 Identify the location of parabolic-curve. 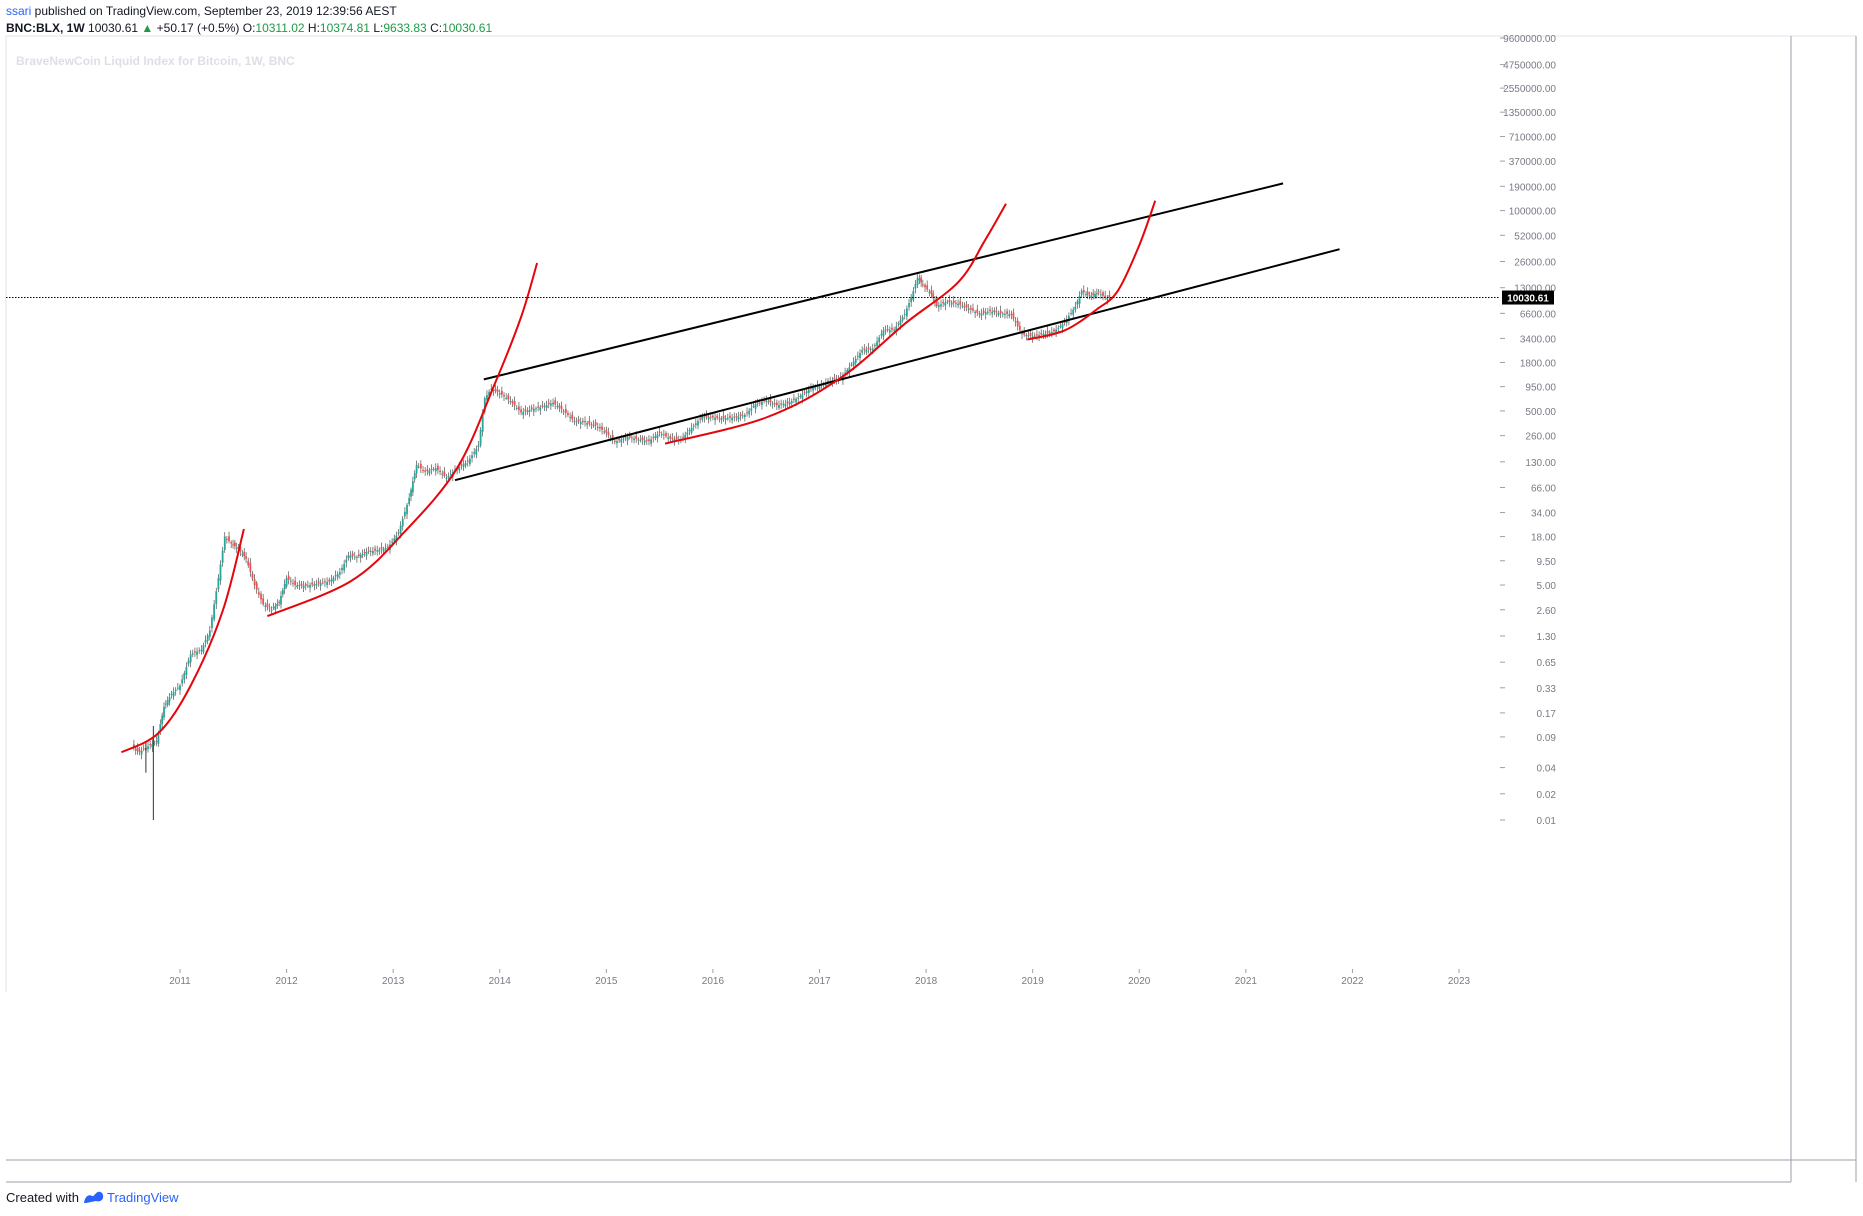
(182, 641).